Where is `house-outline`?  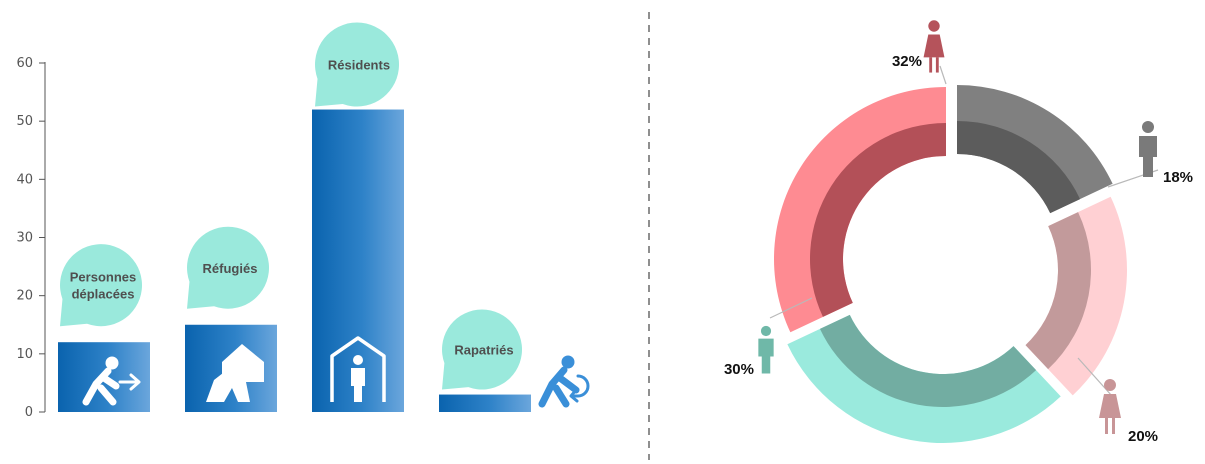 house-outline is located at coordinates (358, 369).